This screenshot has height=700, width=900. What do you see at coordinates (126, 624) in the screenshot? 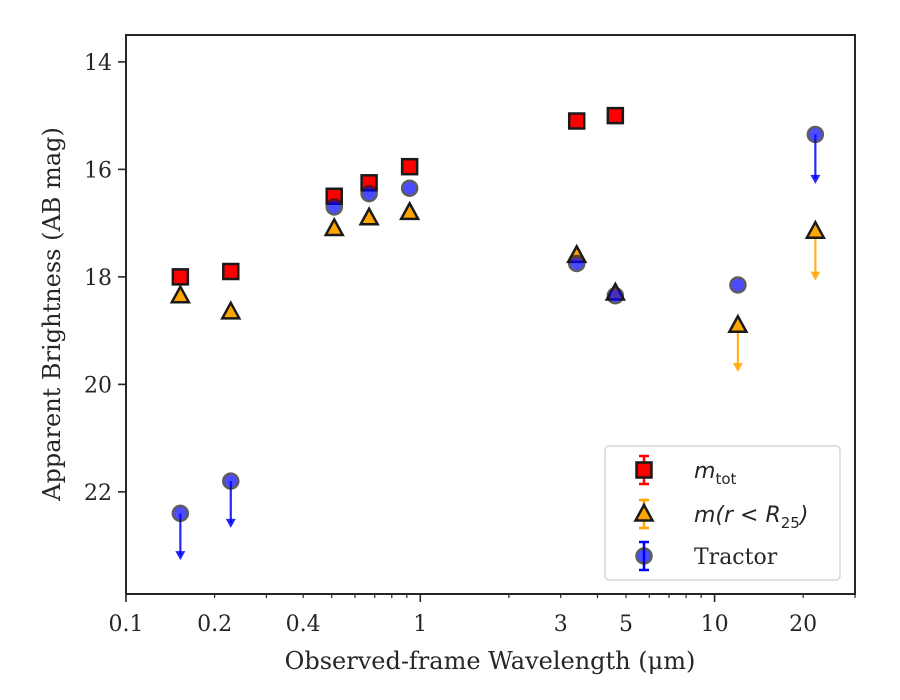
I see `x-tick-label: 0.1` at bounding box center [126, 624].